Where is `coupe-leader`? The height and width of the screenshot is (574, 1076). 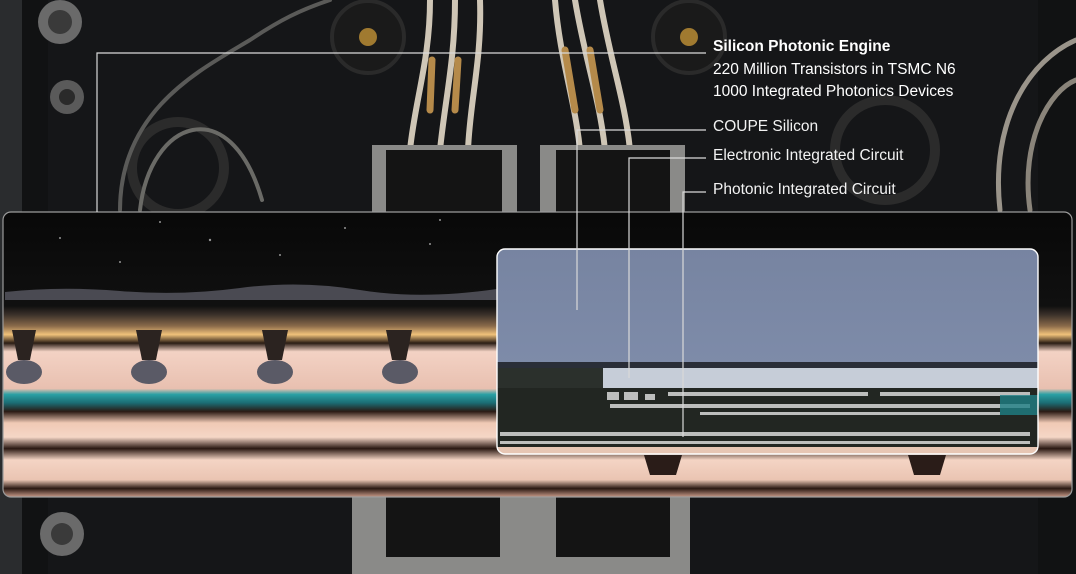 coupe-leader is located at coordinates (641, 219).